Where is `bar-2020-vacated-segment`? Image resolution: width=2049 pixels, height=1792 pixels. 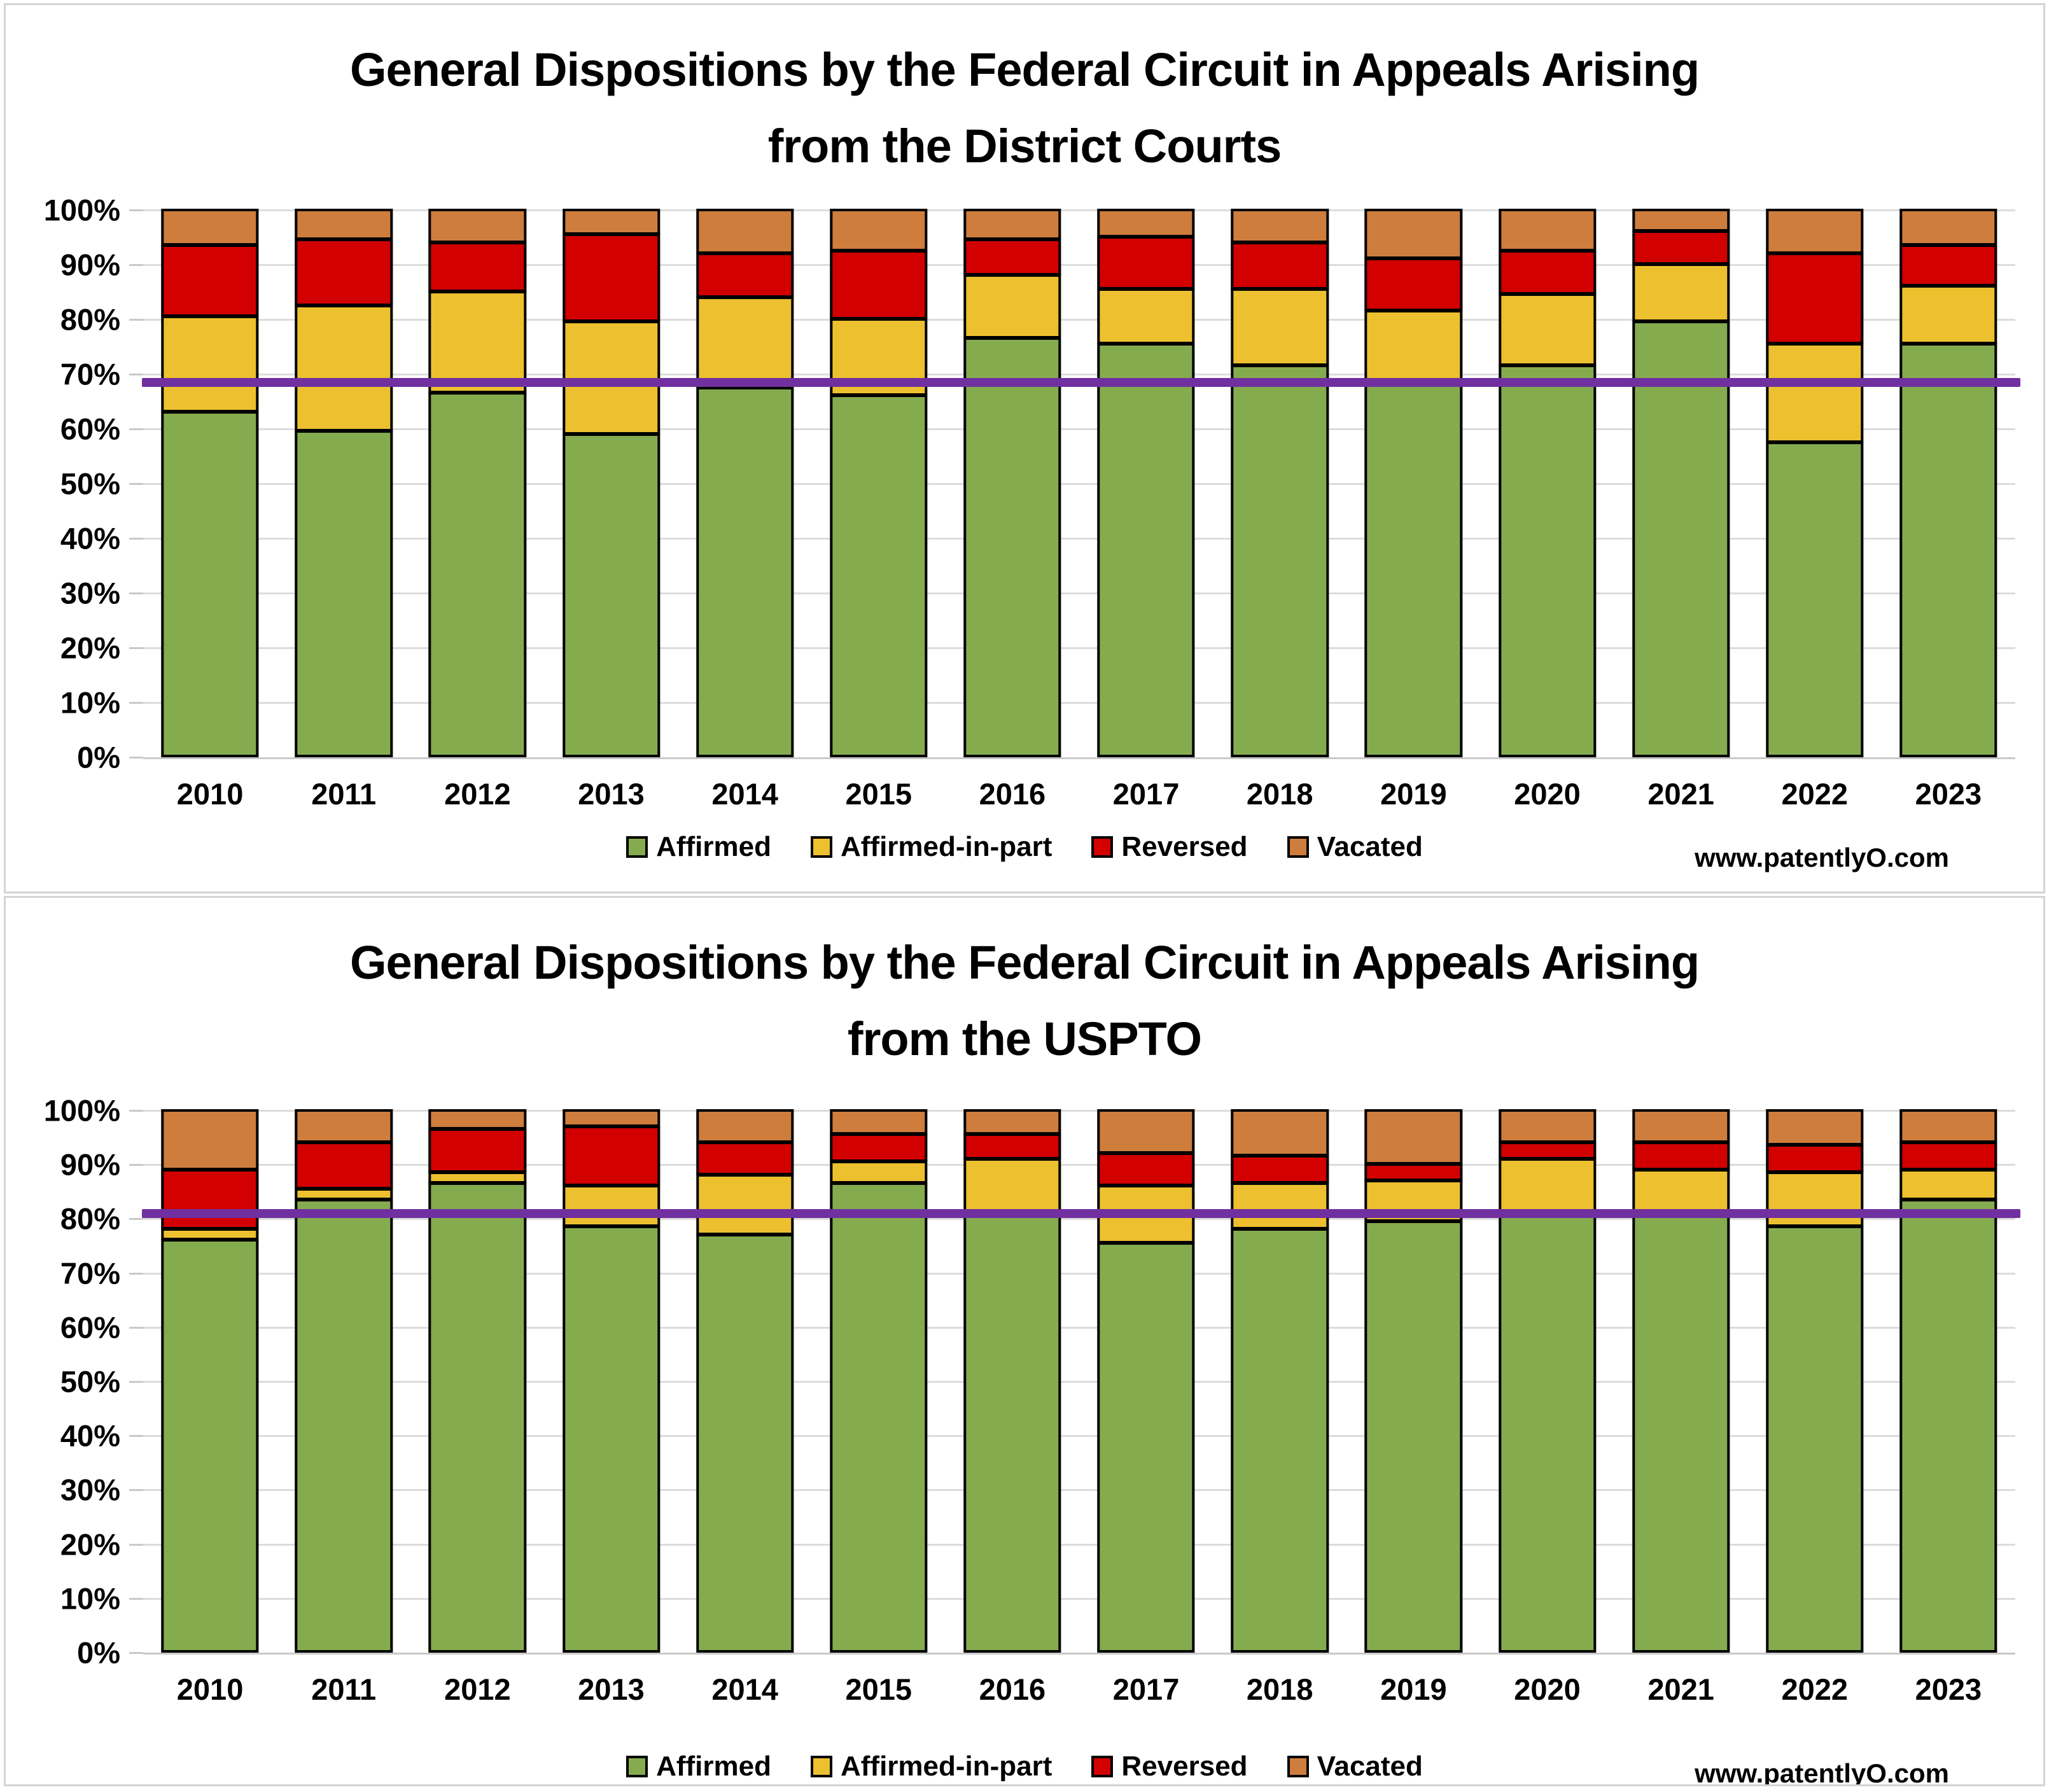 bar-2020-vacated-segment is located at coordinates (1547, 230).